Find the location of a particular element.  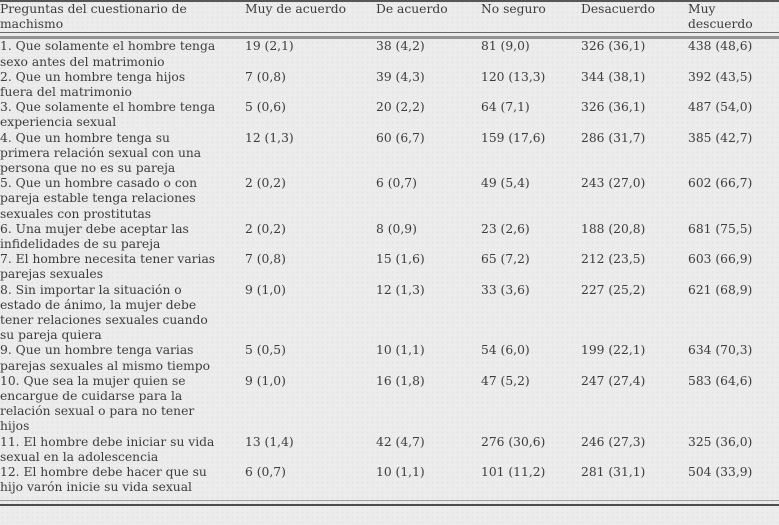

value-cell: 276 (30,6) is located at coordinates (513, 441).